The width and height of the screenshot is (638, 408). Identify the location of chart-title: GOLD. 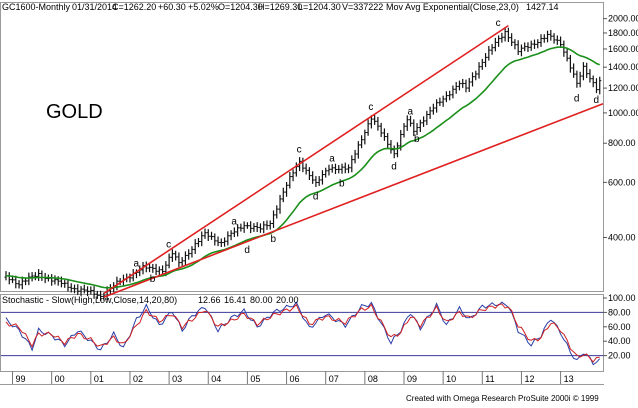
(74, 112).